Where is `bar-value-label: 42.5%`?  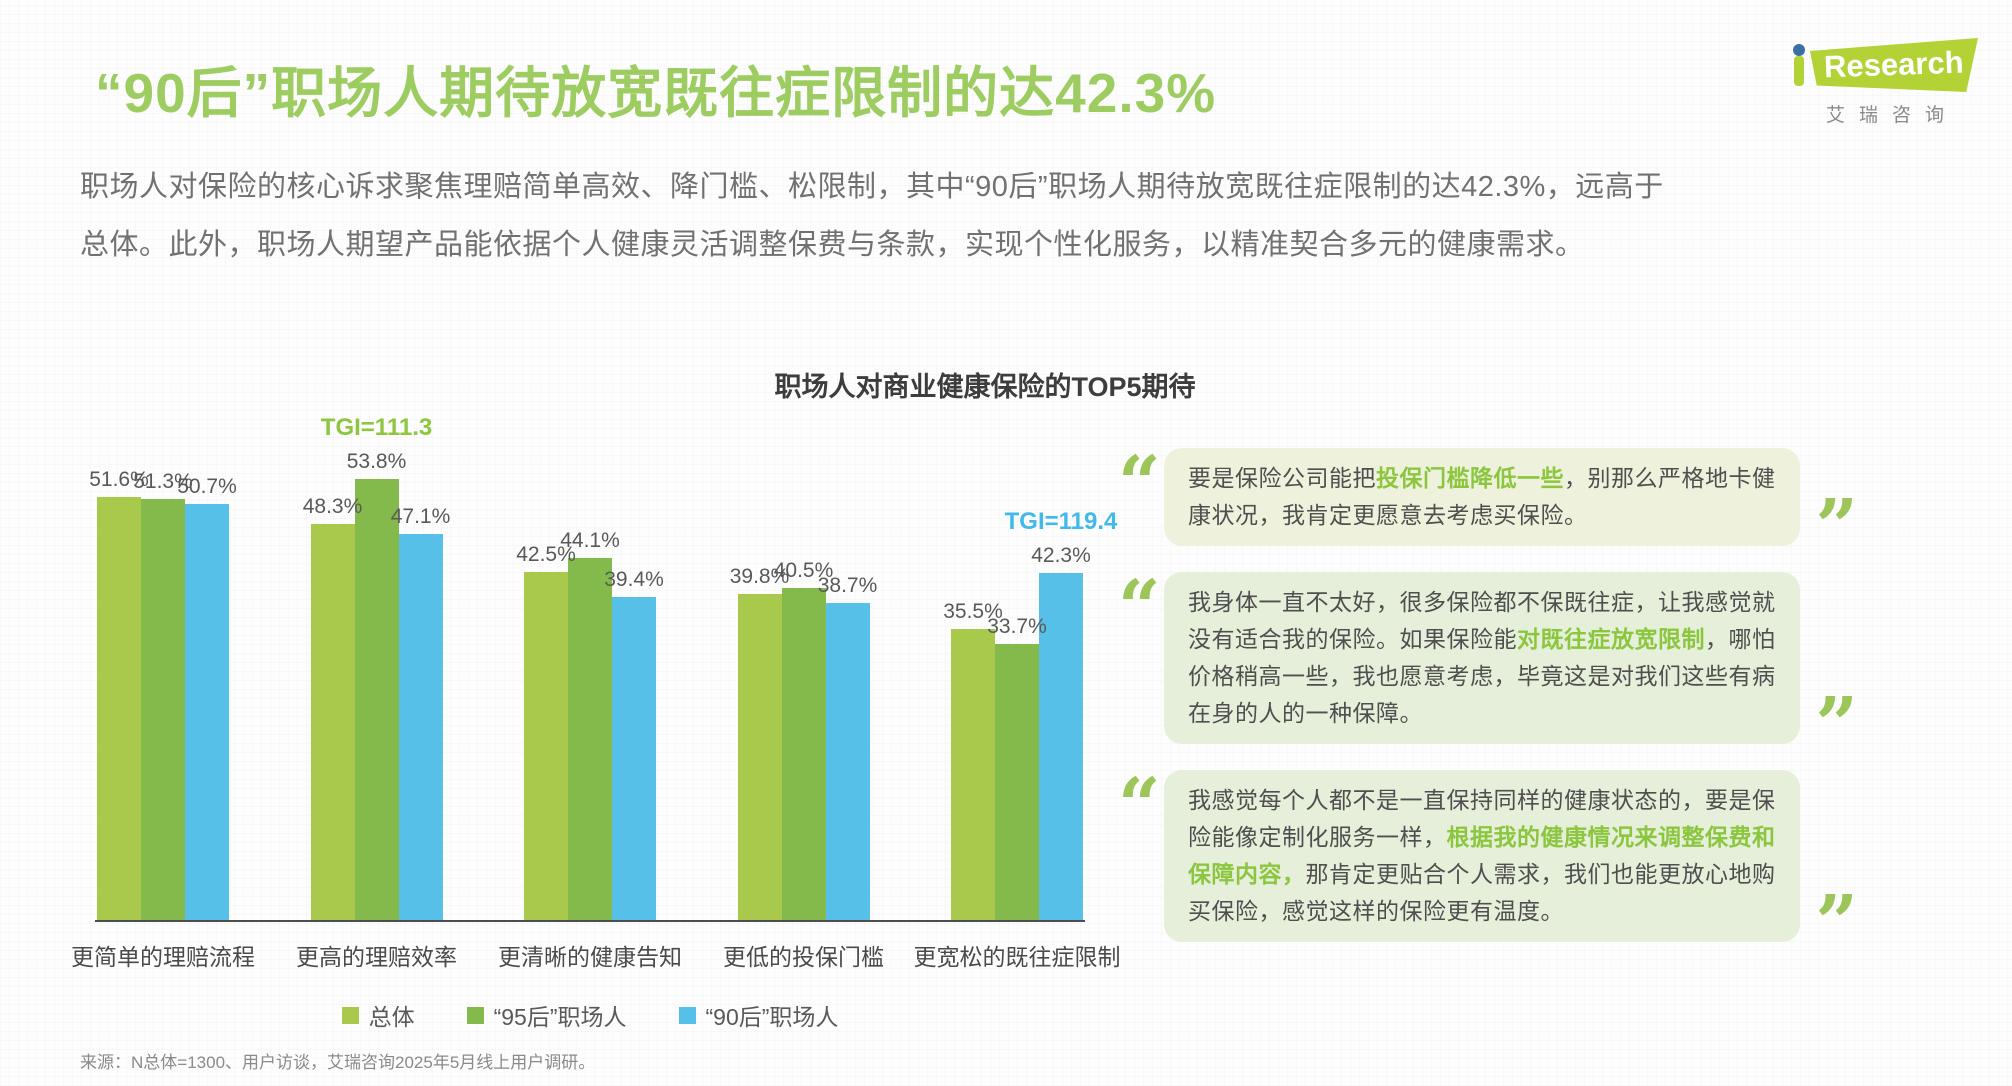
bar-value-label: 42.5% is located at coordinates (546, 555).